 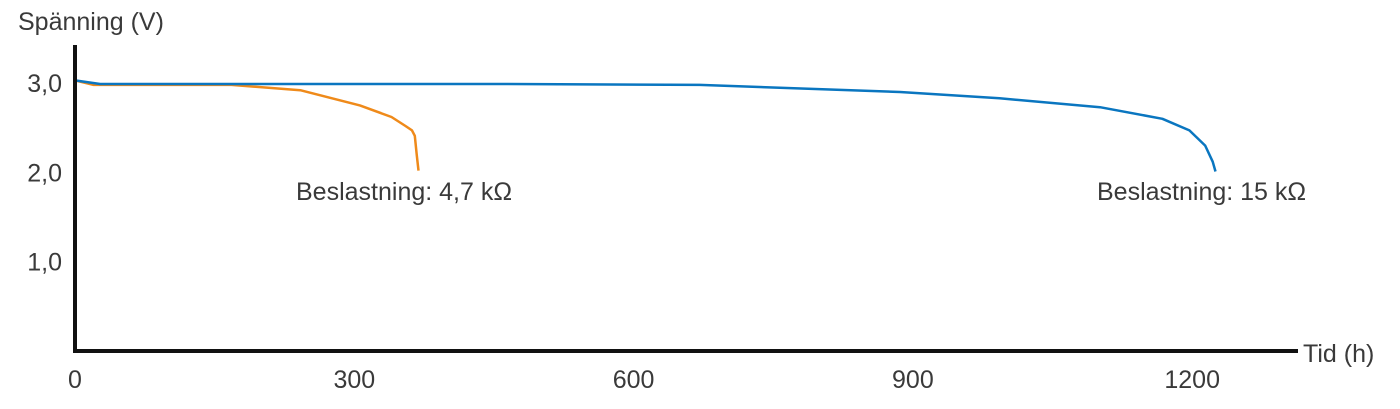 What do you see at coordinates (91, 22) in the screenshot?
I see `y-axis-label: Spänning (V)` at bounding box center [91, 22].